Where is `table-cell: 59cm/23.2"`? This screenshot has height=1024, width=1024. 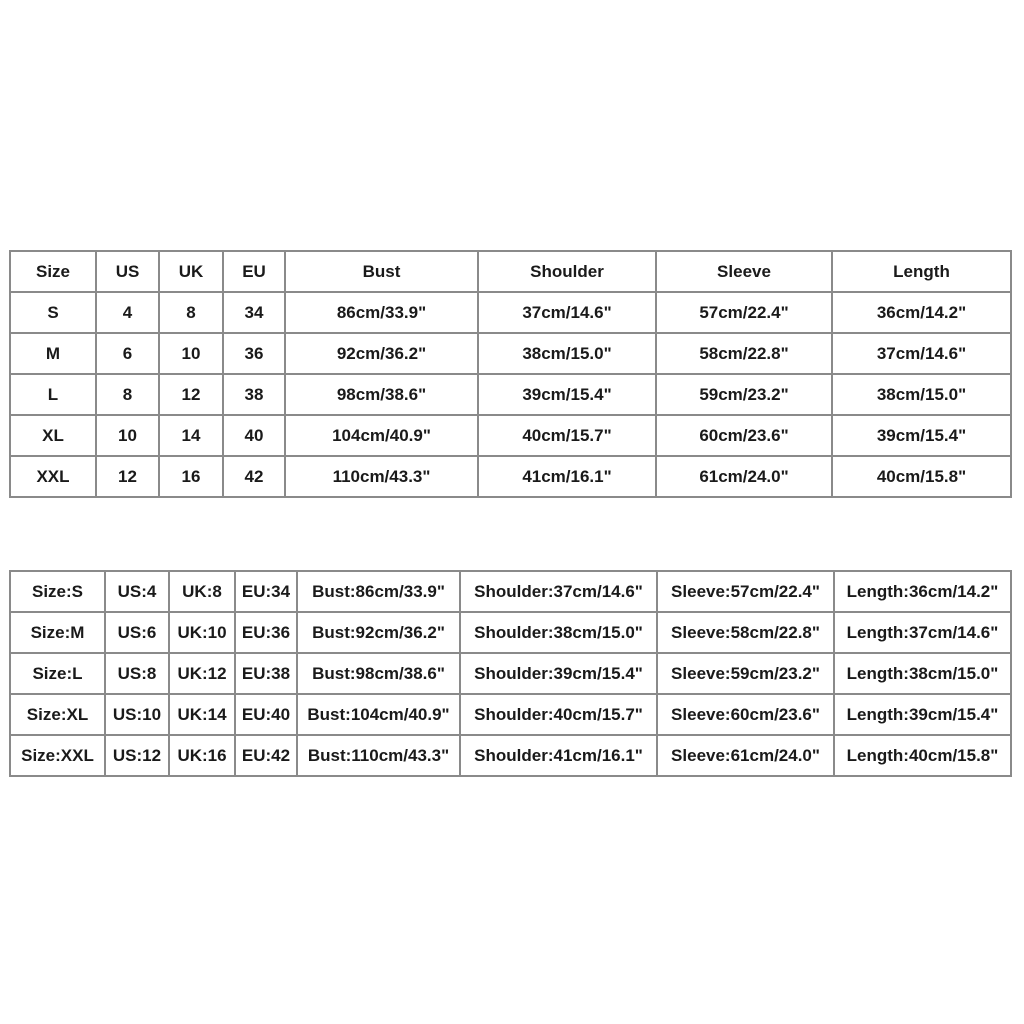 table-cell: 59cm/23.2" is located at coordinates (744, 394).